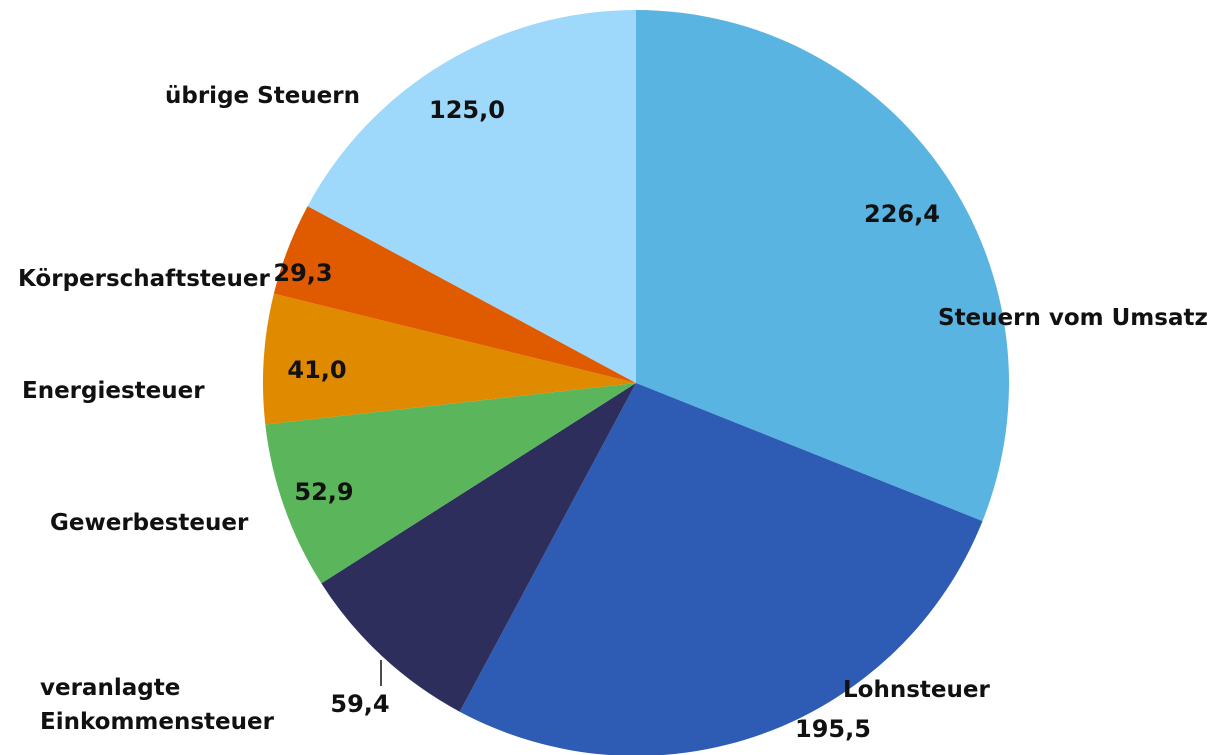  I want to click on category-label: Lohnsteuer, so click(916, 690).